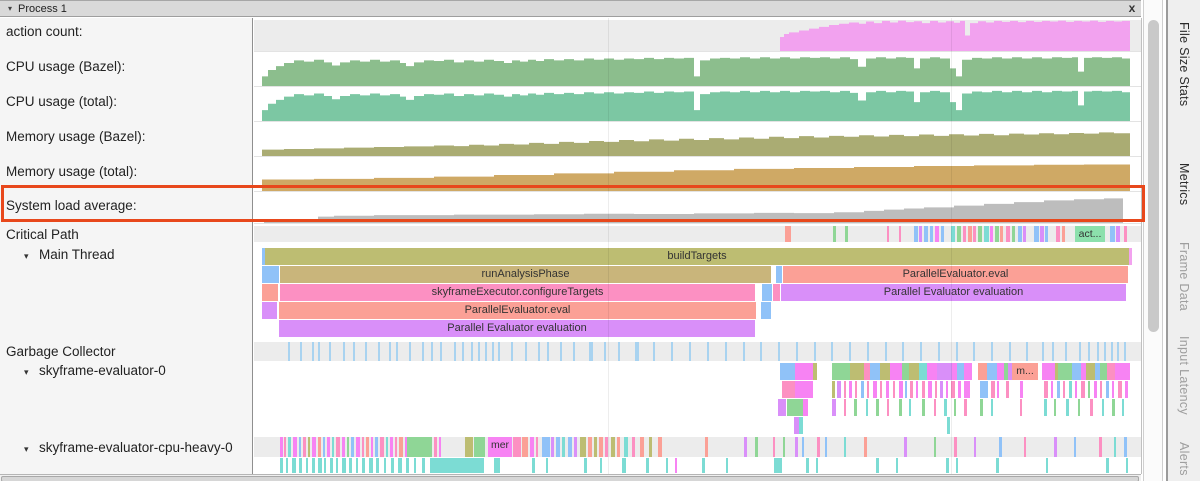  I want to click on flame-bar-parallel-evaluator-evaluation: Parallel Evaluator evaluation, so click(517, 328).